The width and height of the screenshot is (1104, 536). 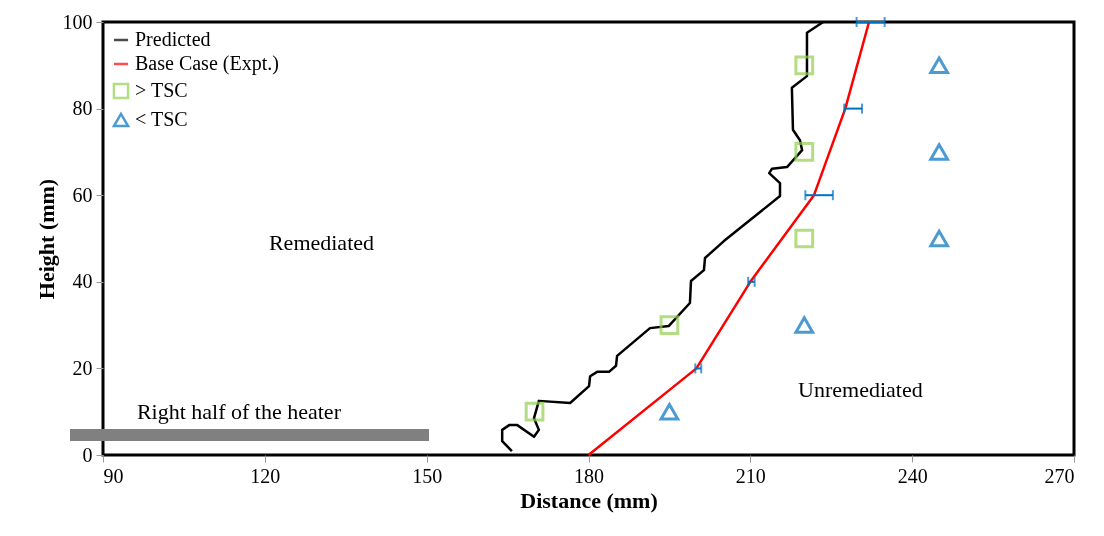 What do you see at coordinates (46, 239) in the screenshot?
I see `y-axis-title: Height (mm)` at bounding box center [46, 239].